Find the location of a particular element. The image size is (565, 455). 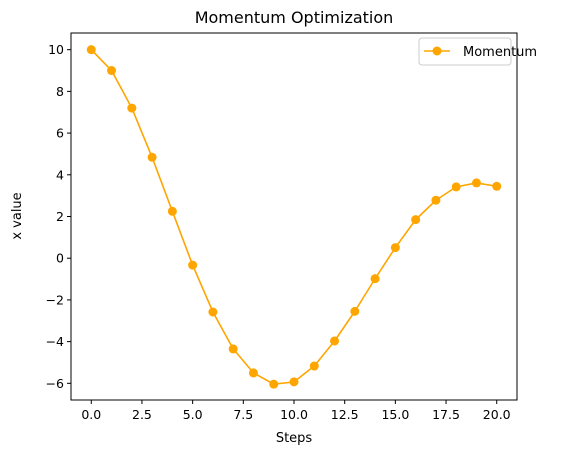

y-tick-label: 4 is located at coordinates (60, 174).